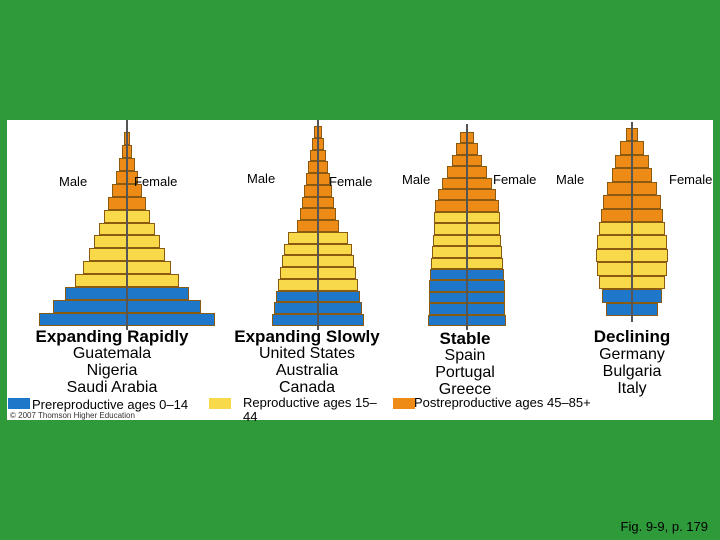 The image size is (720, 540). Describe the element at coordinates (632, 371) in the screenshot. I see `country-label: Bulgaria` at that location.